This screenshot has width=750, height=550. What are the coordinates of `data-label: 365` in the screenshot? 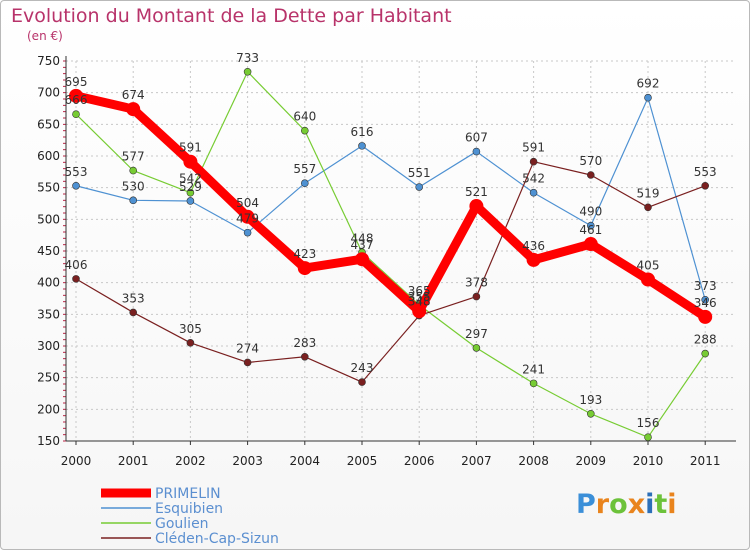 It's located at (419, 291).